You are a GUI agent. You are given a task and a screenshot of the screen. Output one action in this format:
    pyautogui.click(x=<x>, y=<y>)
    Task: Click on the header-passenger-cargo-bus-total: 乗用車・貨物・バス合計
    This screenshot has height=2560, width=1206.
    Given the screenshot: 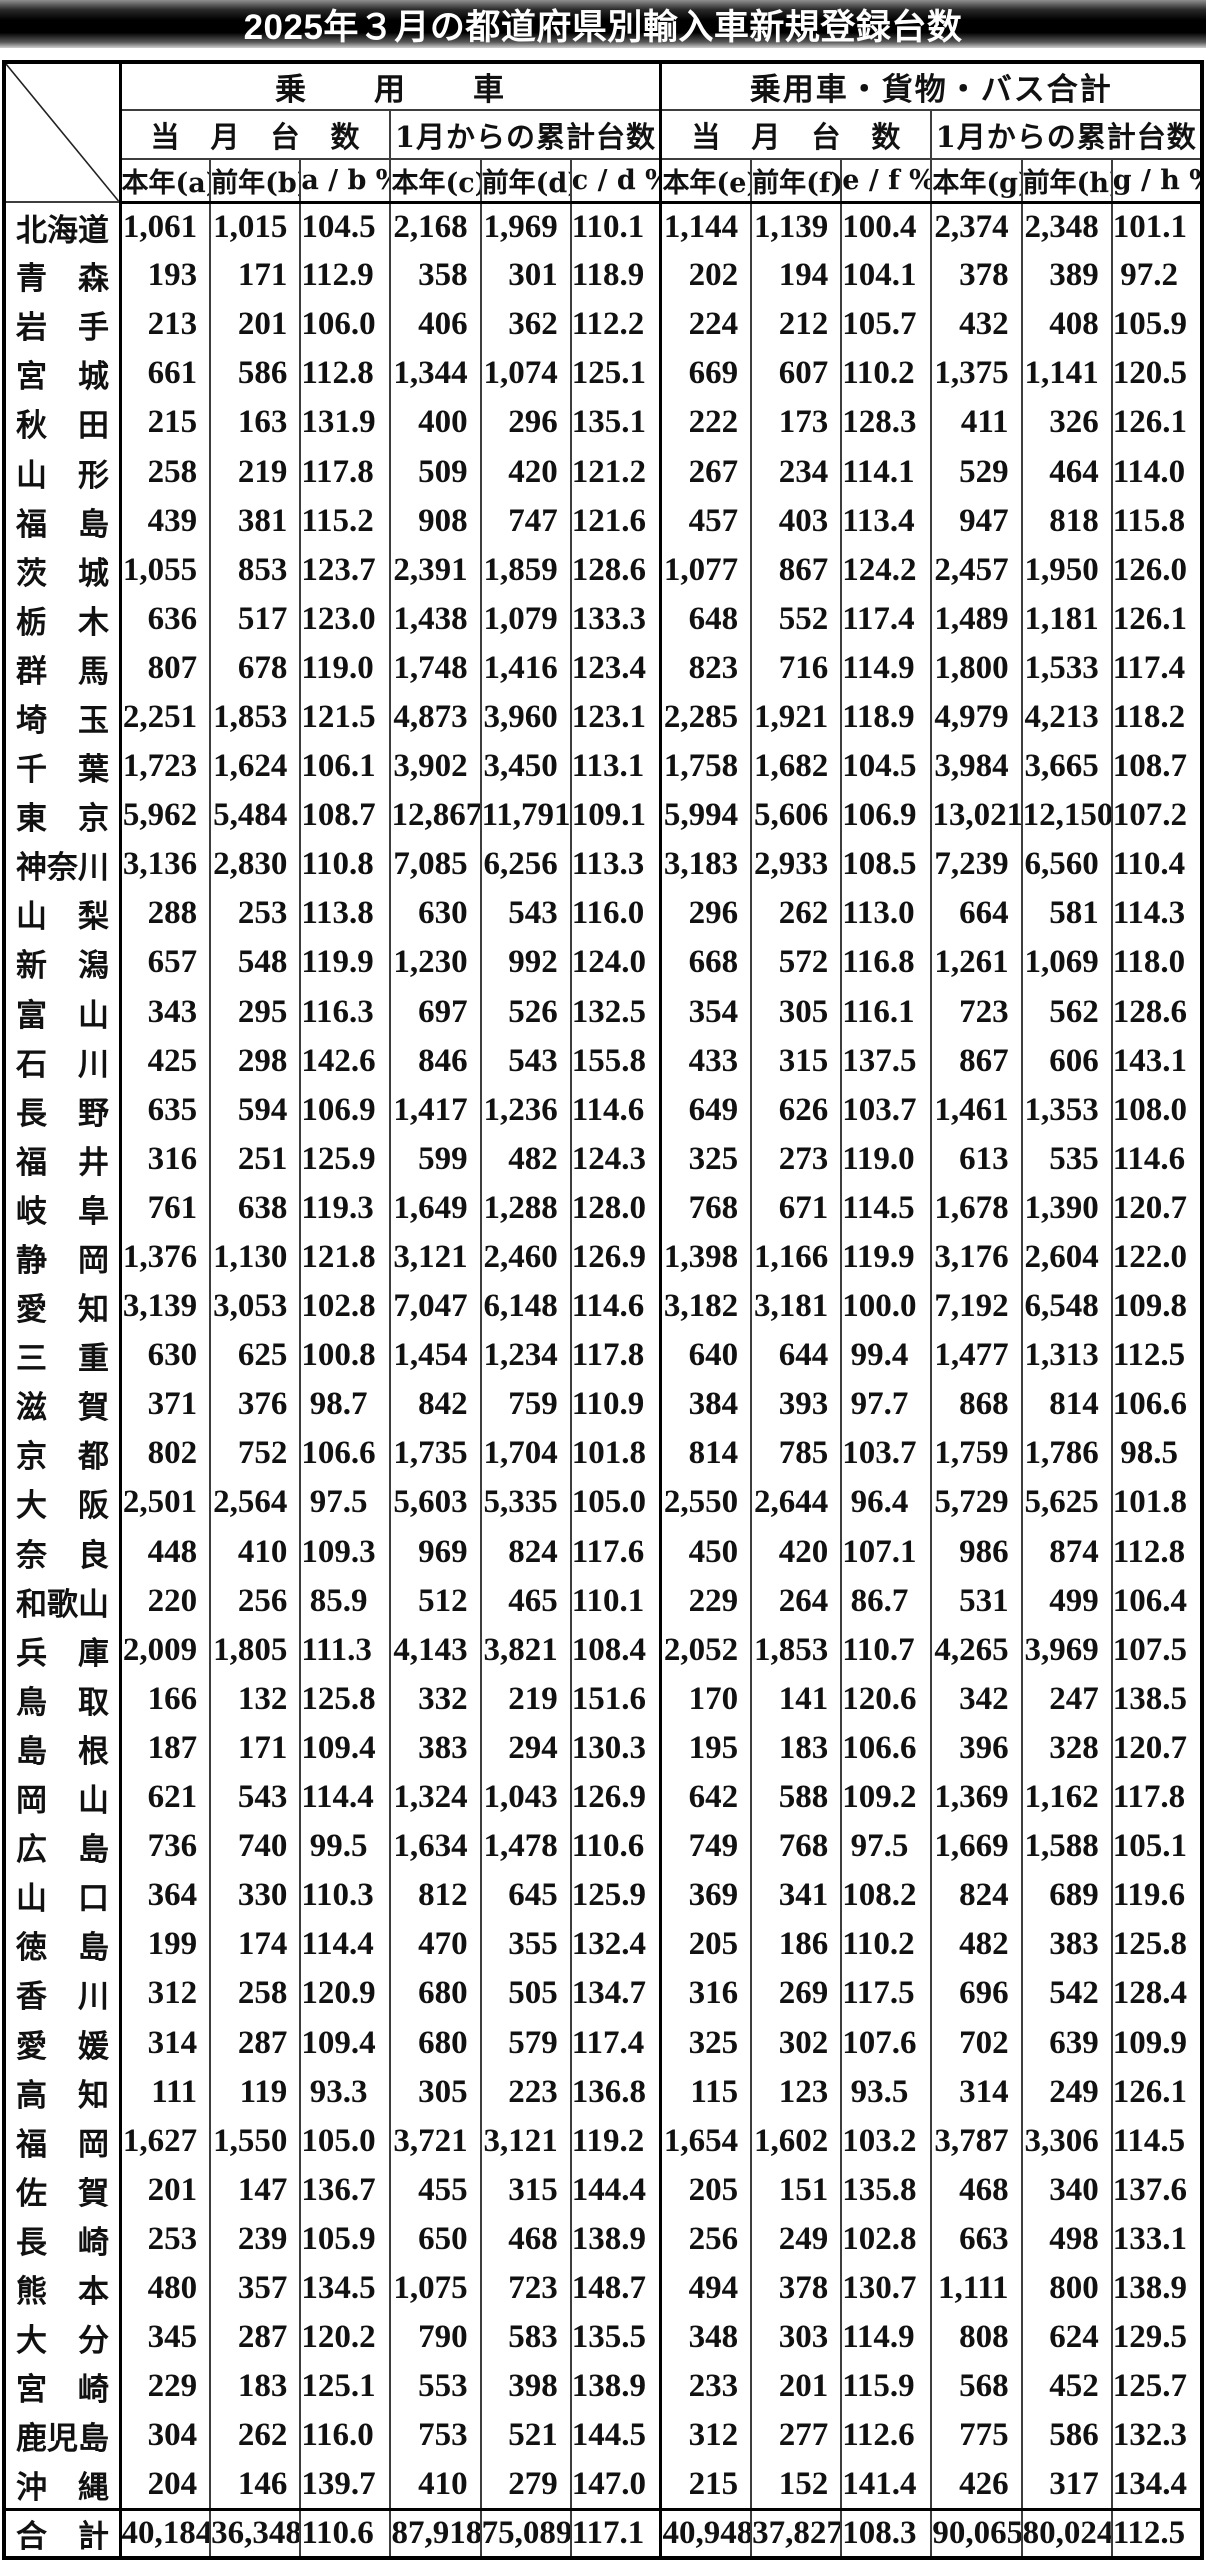 What is the action you would take?
    pyautogui.click(x=930, y=86)
    